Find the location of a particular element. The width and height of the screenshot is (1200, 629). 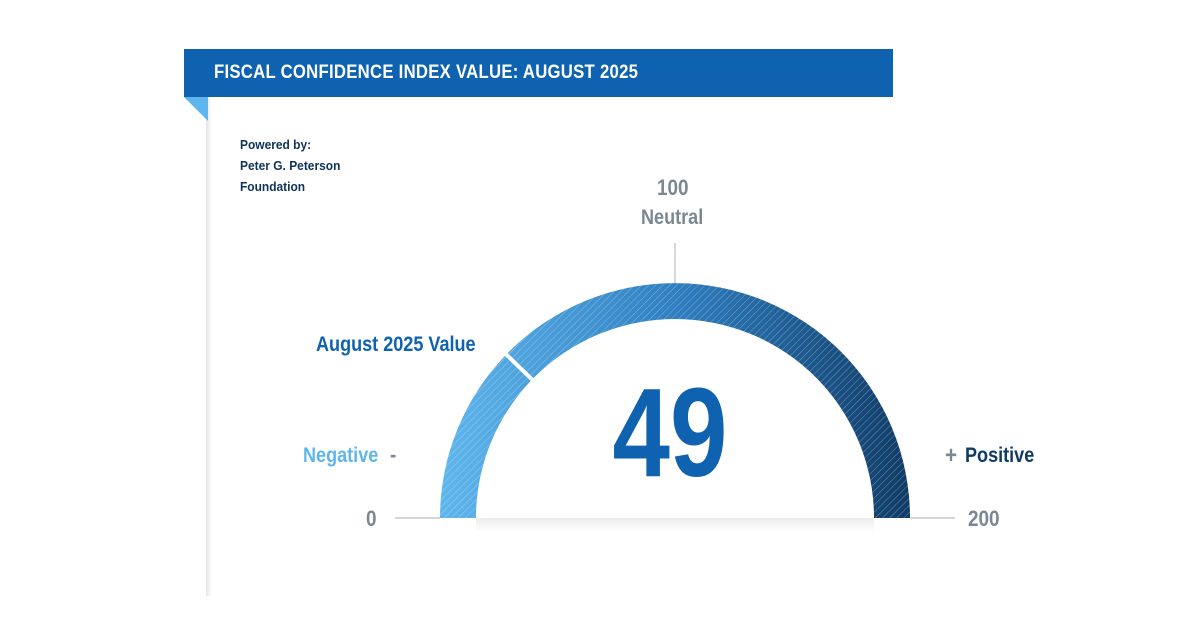

tick-label-mid: 100 is located at coordinates (673, 187).